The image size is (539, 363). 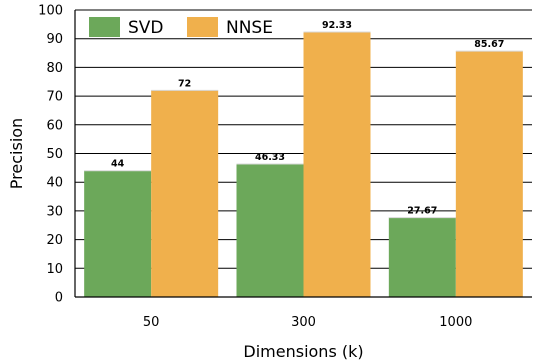 What do you see at coordinates (249, 28) in the screenshot?
I see `legend-label-nnse: NNSE` at bounding box center [249, 28].